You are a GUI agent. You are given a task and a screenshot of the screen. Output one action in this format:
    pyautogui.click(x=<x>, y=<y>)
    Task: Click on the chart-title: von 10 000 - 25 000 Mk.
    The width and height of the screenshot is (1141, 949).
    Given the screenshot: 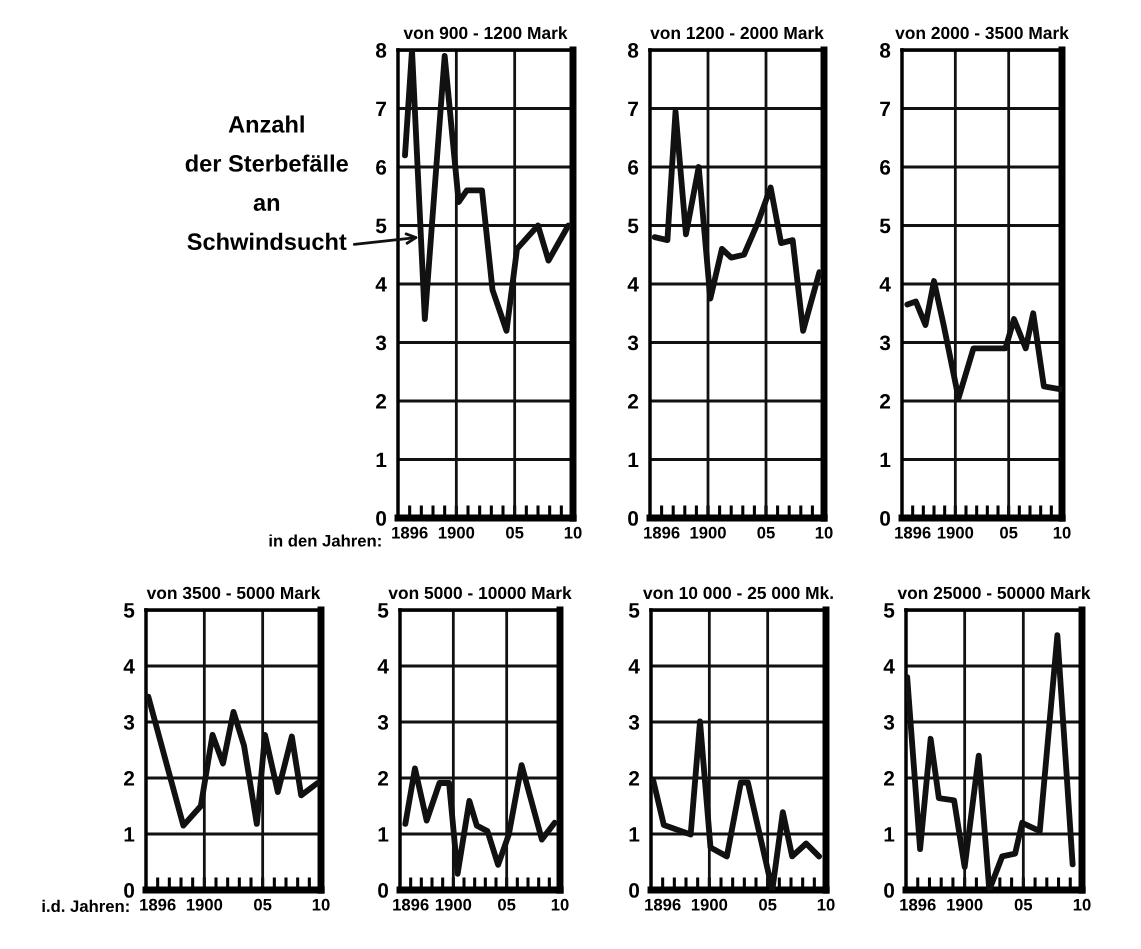 What is the action you would take?
    pyautogui.click(x=738, y=593)
    